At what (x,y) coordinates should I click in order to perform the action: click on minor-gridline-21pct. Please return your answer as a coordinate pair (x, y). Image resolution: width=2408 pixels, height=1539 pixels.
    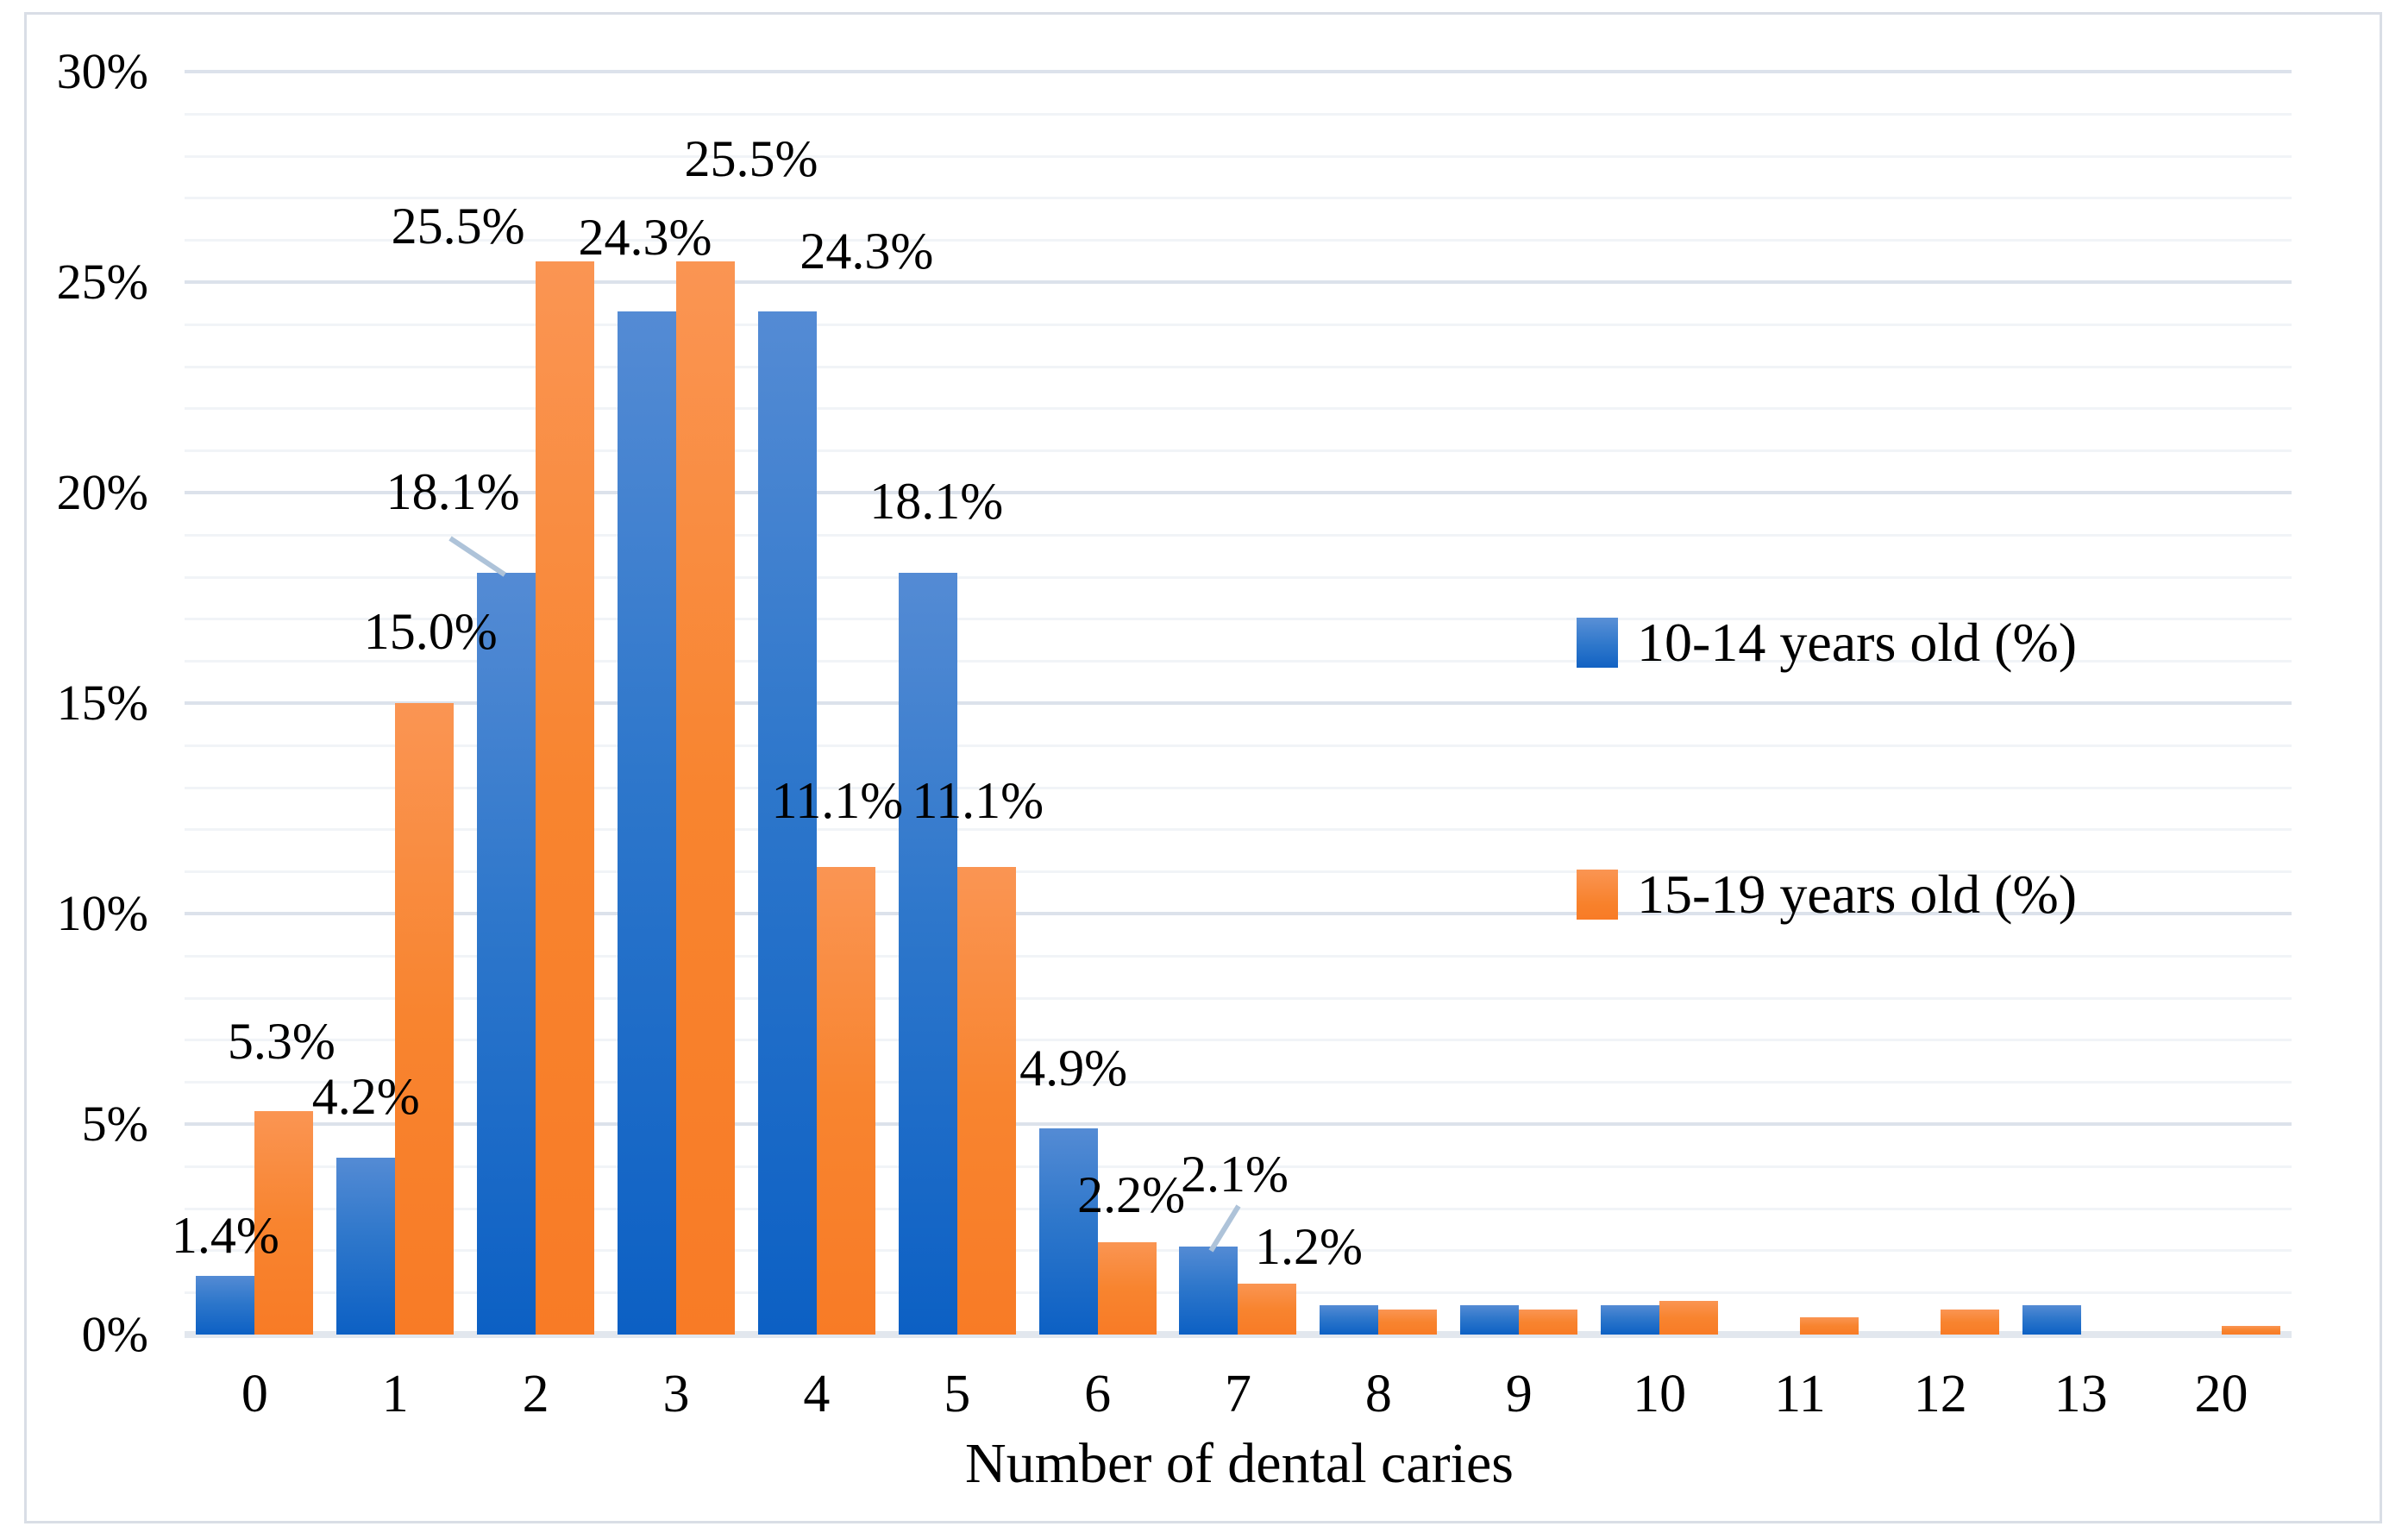
    Looking at the image, I should click on (1238, 451).